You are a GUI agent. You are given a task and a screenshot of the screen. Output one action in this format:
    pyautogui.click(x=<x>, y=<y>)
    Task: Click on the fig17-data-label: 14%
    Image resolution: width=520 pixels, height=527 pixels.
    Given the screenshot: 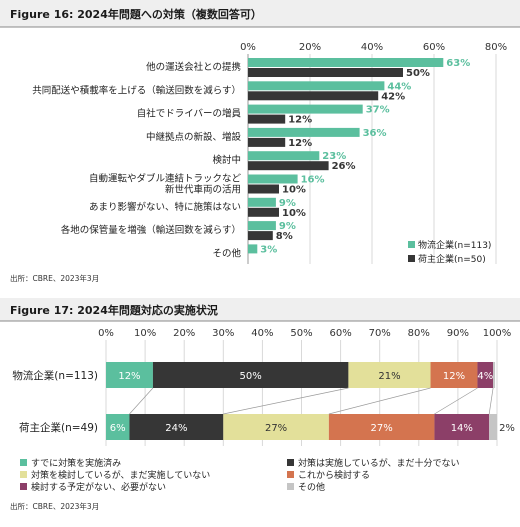 What is the action you would take?
    pyautogui.click(x=462, y=428)
    